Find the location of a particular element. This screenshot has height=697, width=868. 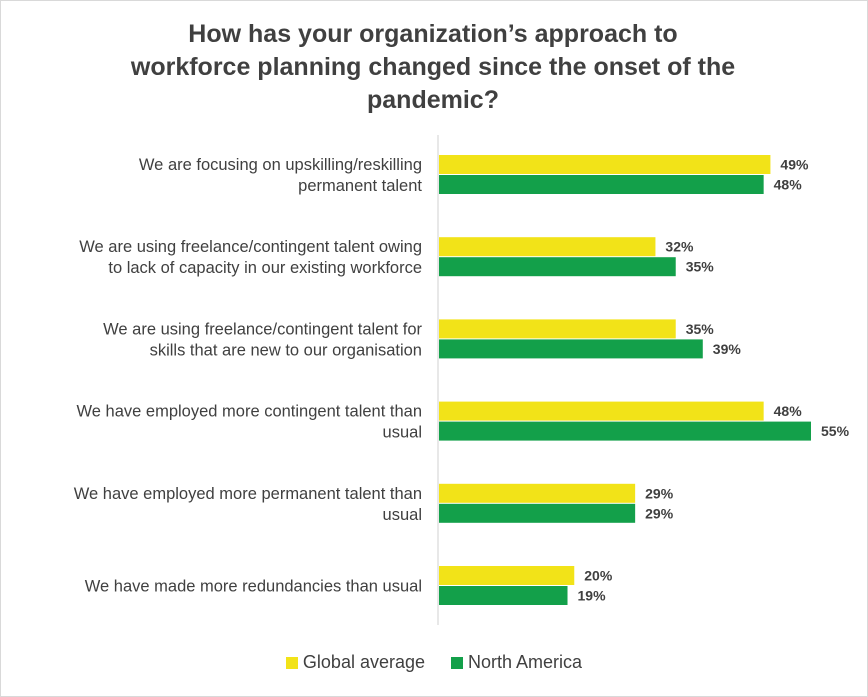

data-label-north-america: 29% is located at coordinates (659, 513).